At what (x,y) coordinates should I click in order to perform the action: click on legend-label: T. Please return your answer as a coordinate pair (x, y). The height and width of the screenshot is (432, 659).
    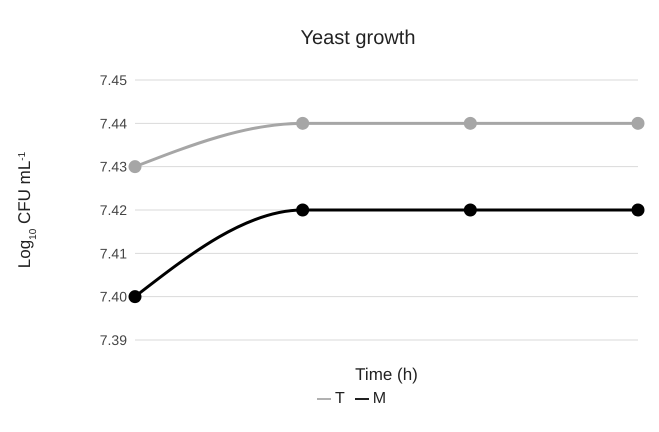
    Looking at the image, I should click on (339, 398).